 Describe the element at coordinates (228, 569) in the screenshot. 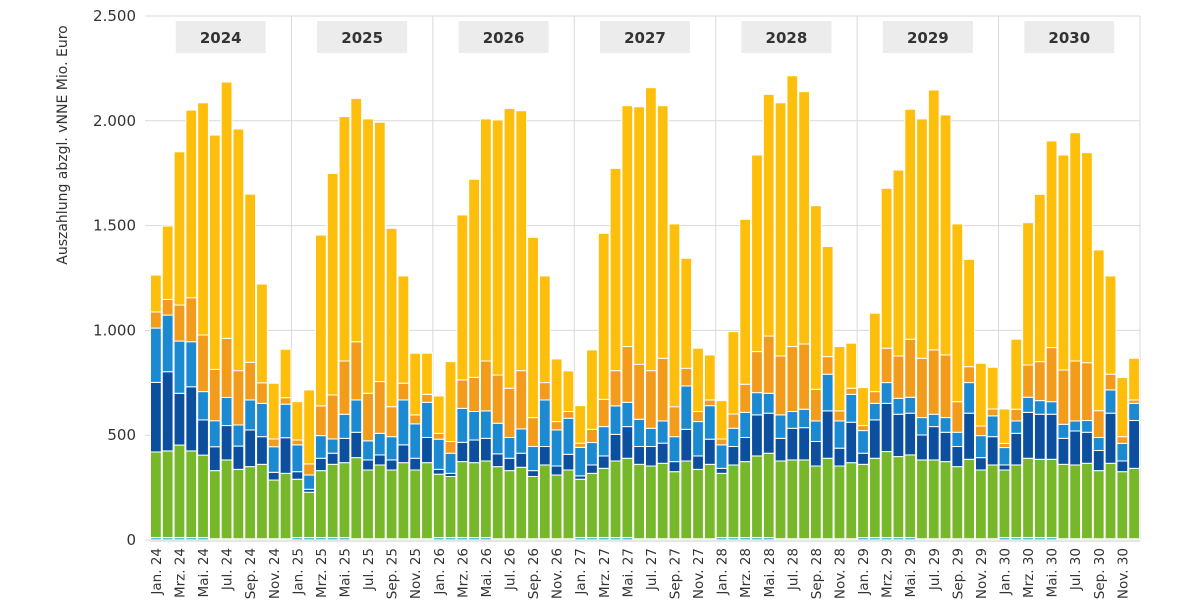

I see `x-tick-label: Jul. 24` at that location.